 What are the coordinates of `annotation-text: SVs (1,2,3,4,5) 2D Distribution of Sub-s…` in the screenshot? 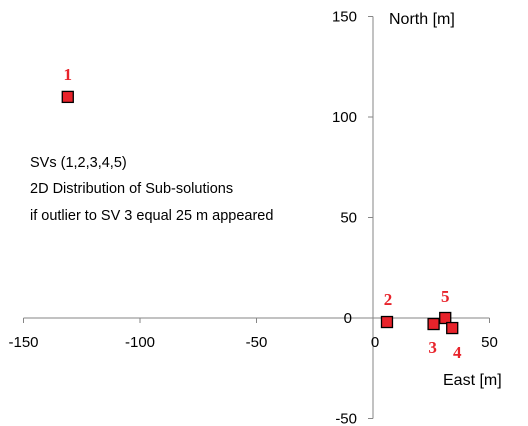 It's located at (151, 189).